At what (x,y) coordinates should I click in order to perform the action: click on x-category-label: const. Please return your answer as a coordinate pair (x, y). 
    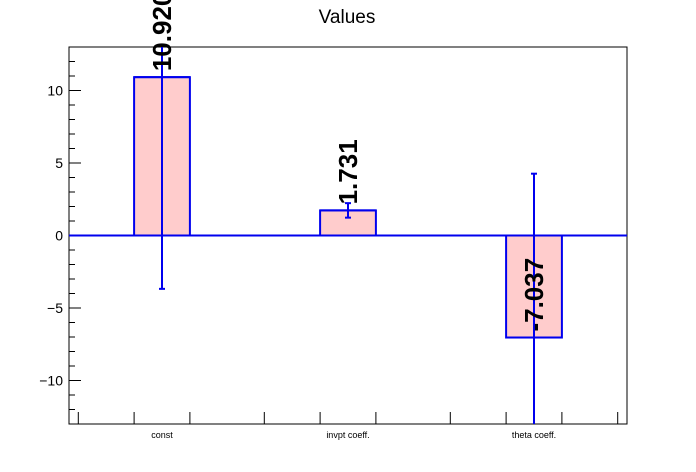
    Looking at the image, I should click on (162, 435).